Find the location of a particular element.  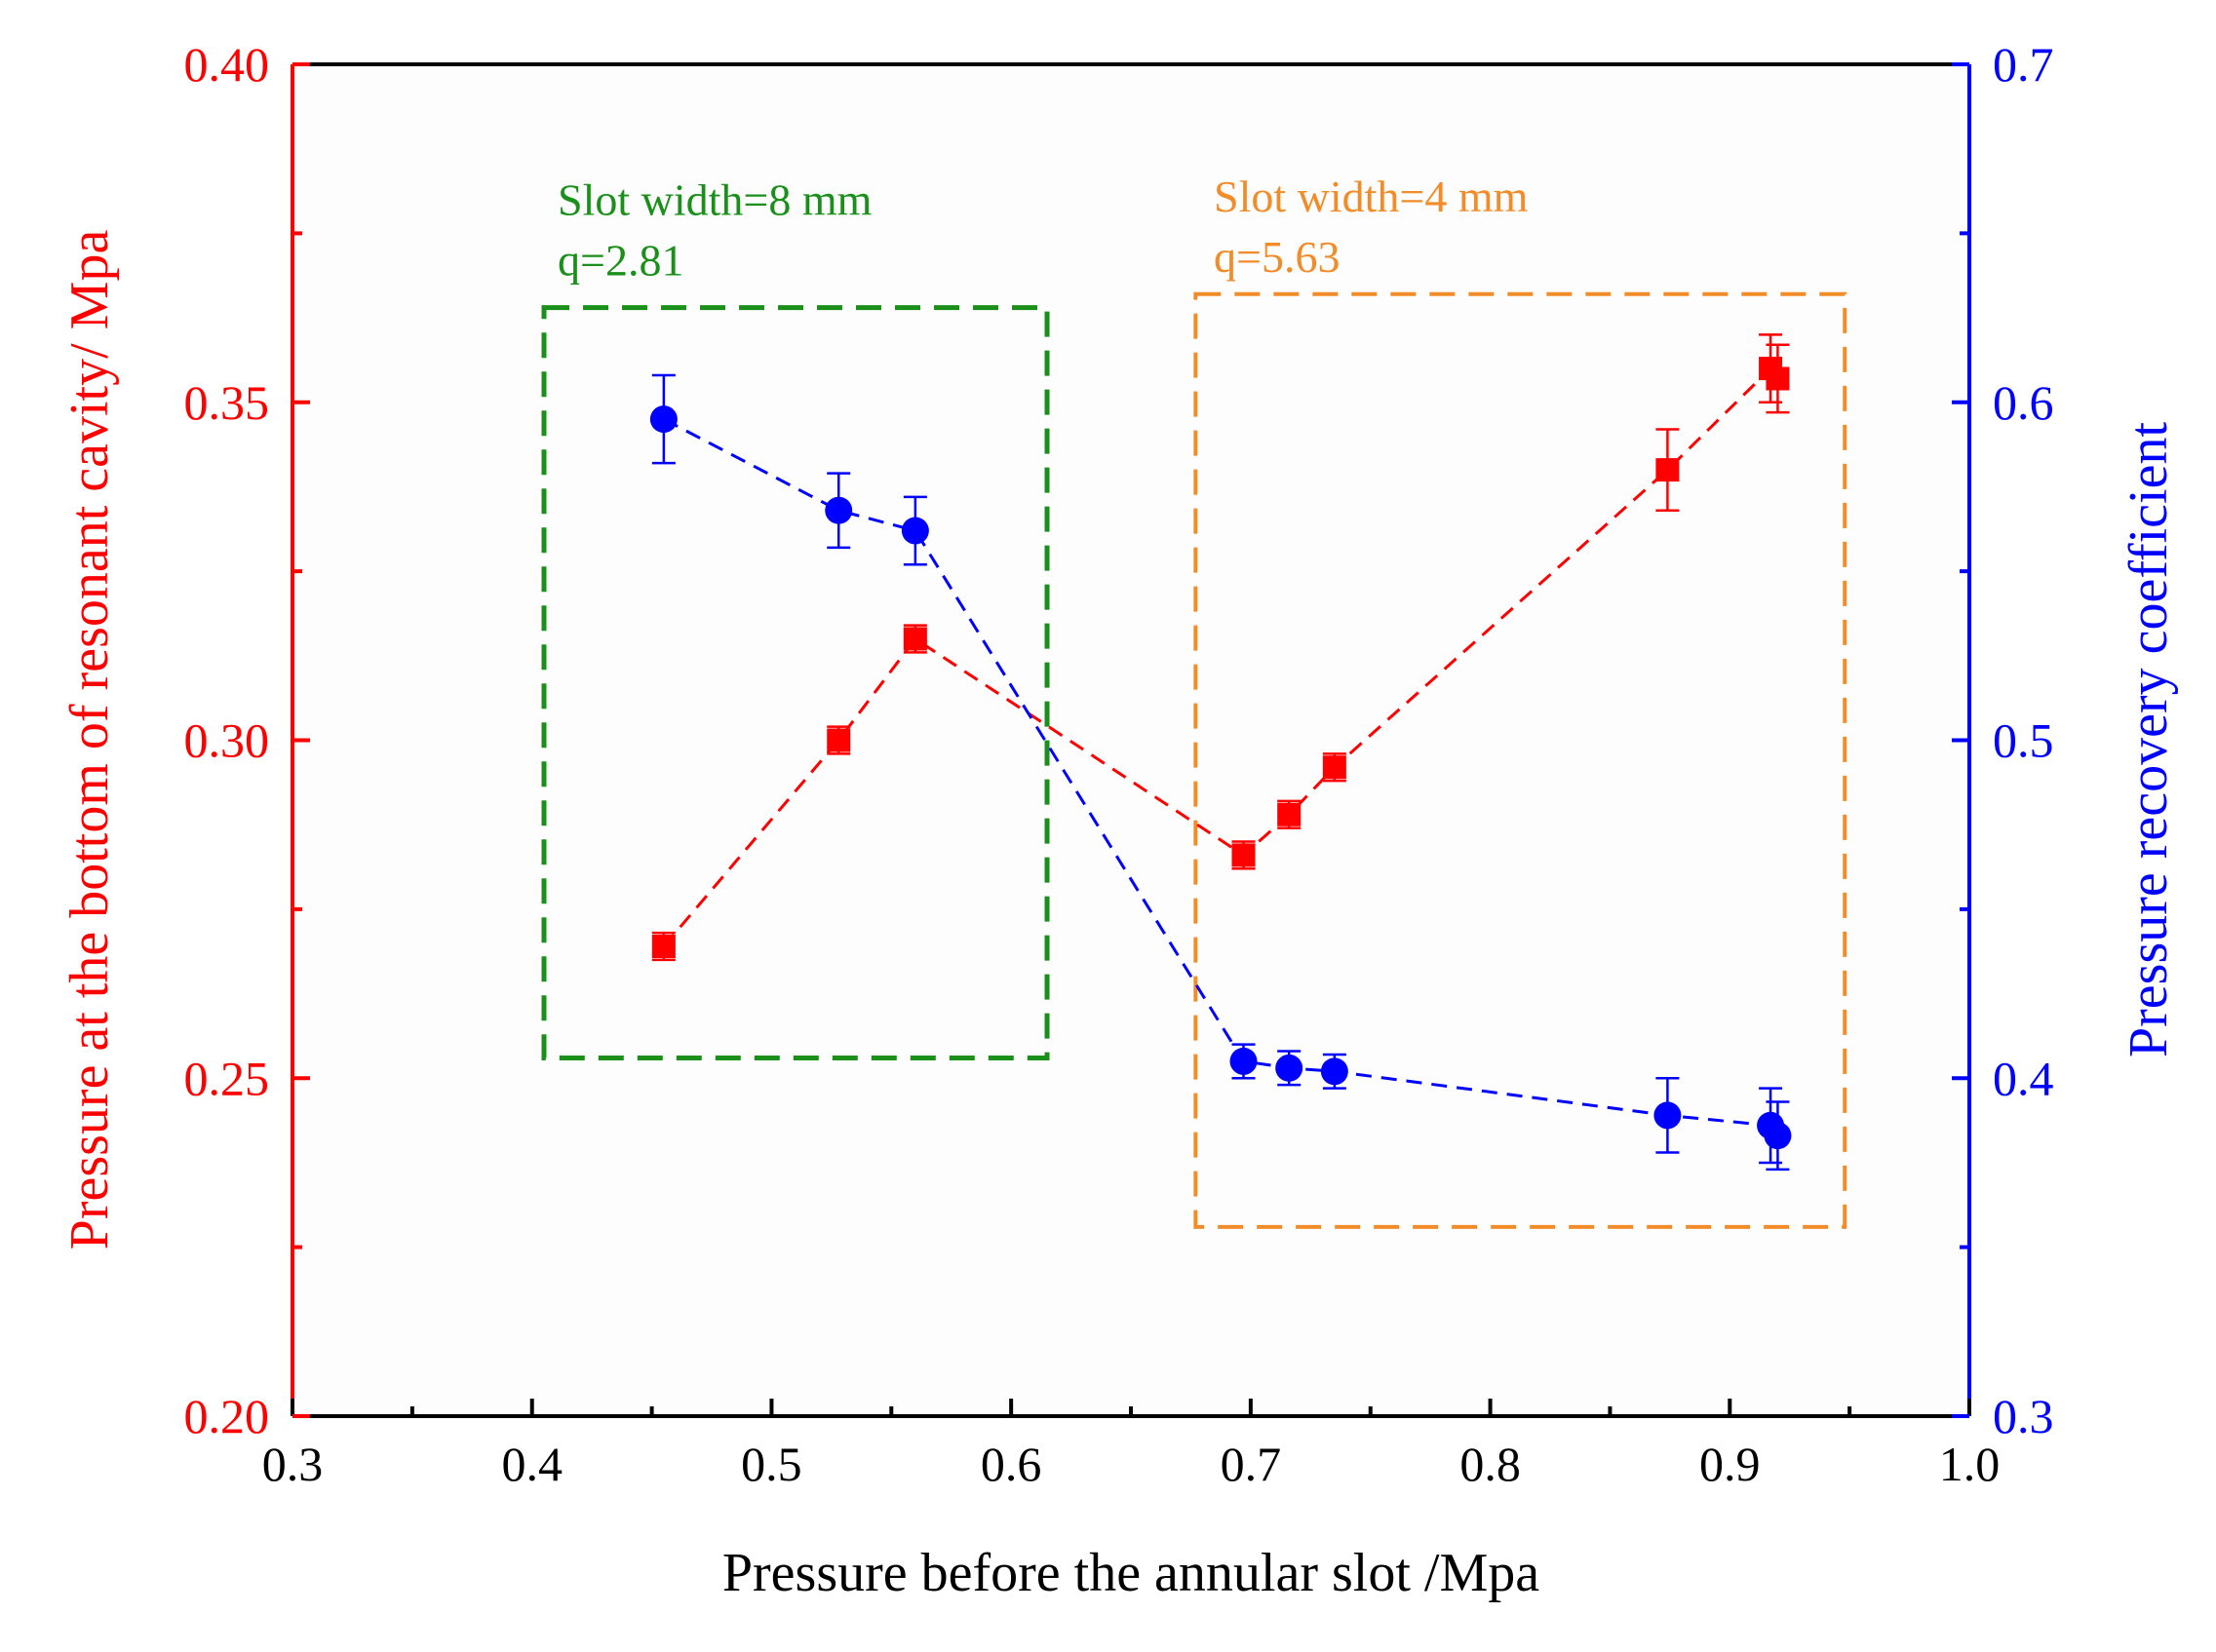

x-ticks: 0.3 0.4 0.5 0.6 0.7 0.8 0.9 1.0 is located at coordinates (1131, 1445).